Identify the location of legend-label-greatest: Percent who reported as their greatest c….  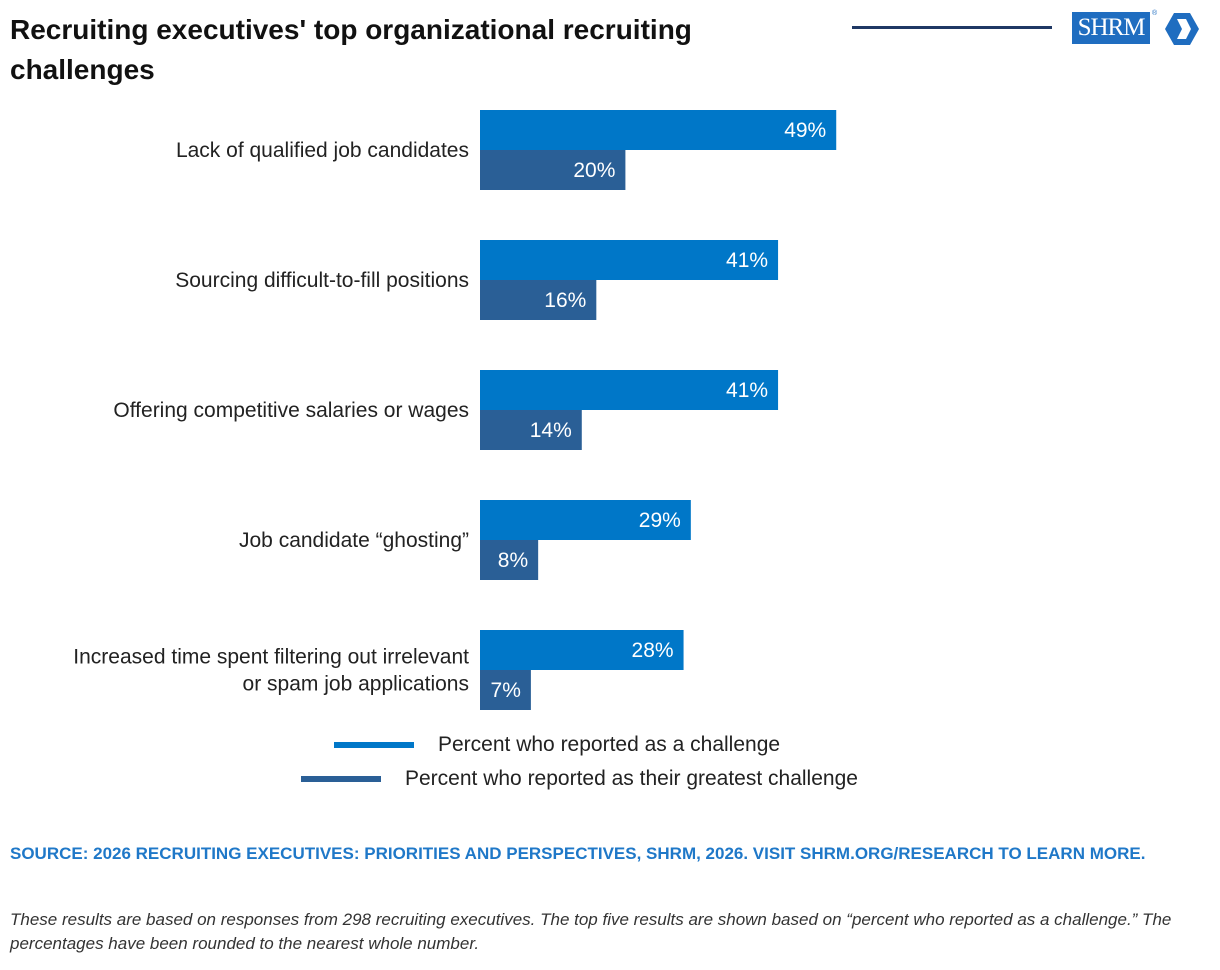
(631, 778).